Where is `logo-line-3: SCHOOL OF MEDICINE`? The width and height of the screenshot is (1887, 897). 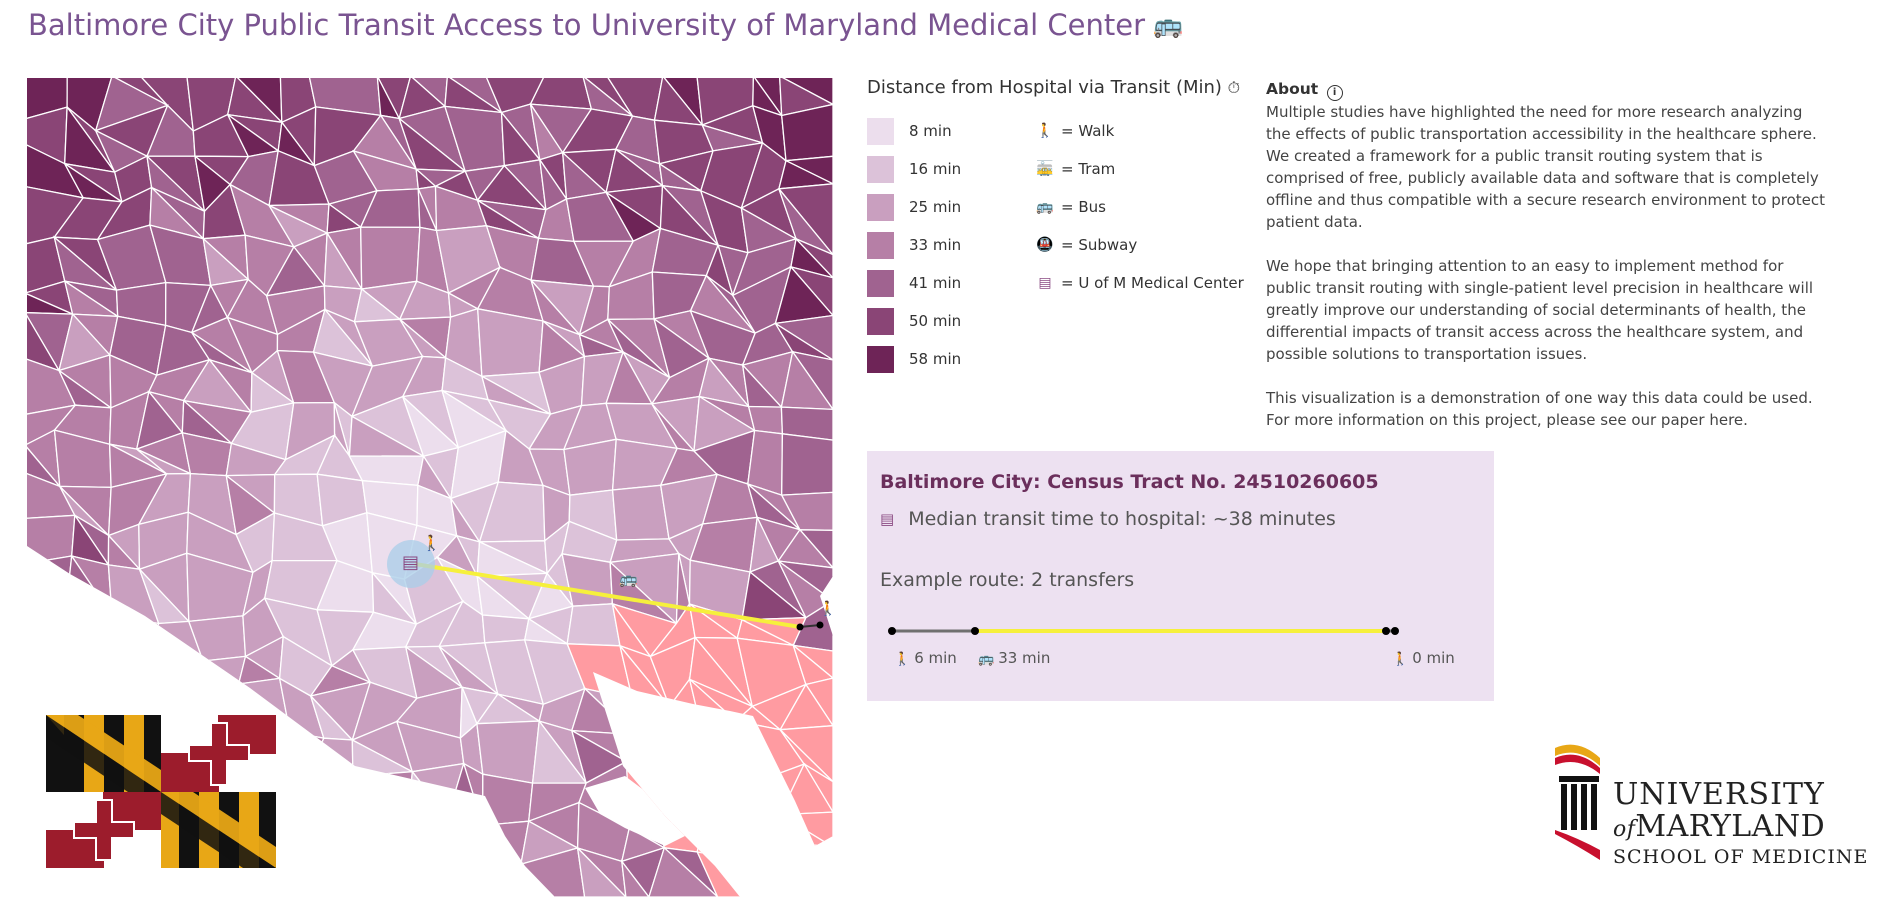 logo-line-3: SCHOOL OF MEDICINE is located at coordinates (1741, 857).